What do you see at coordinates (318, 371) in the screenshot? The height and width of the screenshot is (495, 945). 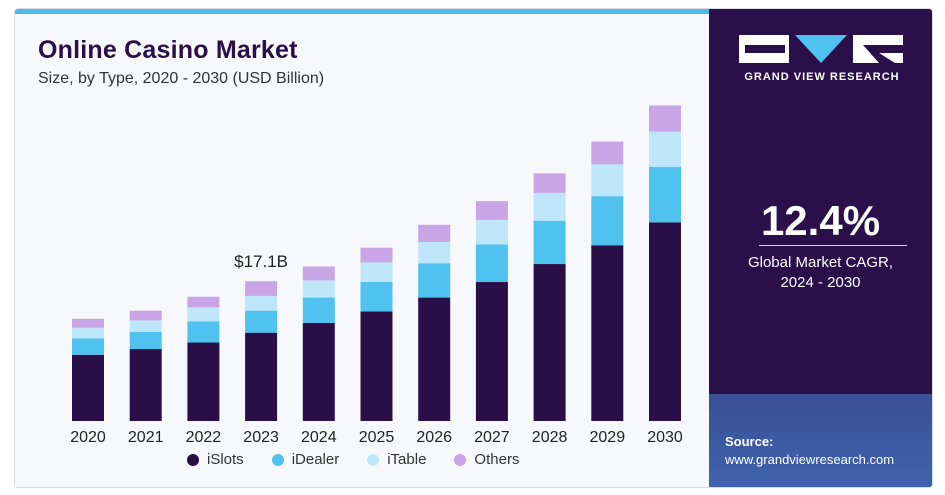 I see `bar-islots-2024` at bounding box center [318, 371].